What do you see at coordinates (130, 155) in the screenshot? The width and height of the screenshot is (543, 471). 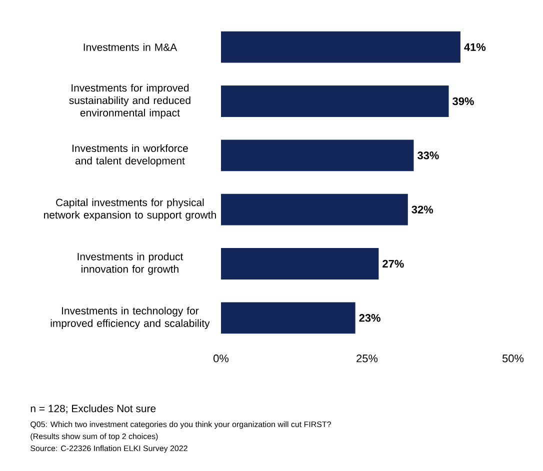 I see `y-tick-label: Investments in workforce and talent development` at bounding box center [130, 155].